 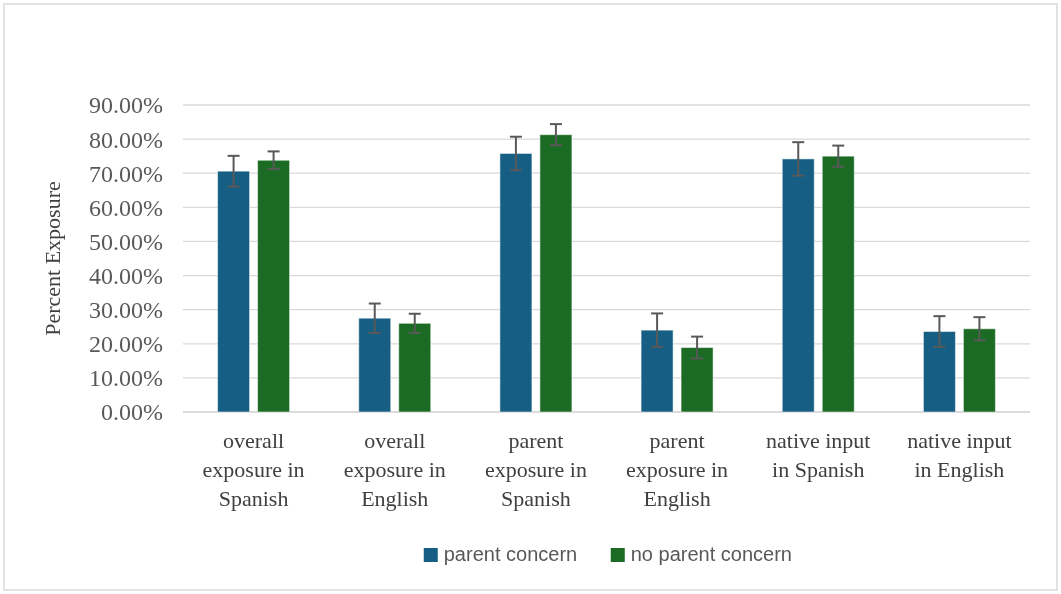 What do you see at coordinates (711, 554) in the screenshot?
I see `legend-label: no parent concern` at bounding box center [711, 554].